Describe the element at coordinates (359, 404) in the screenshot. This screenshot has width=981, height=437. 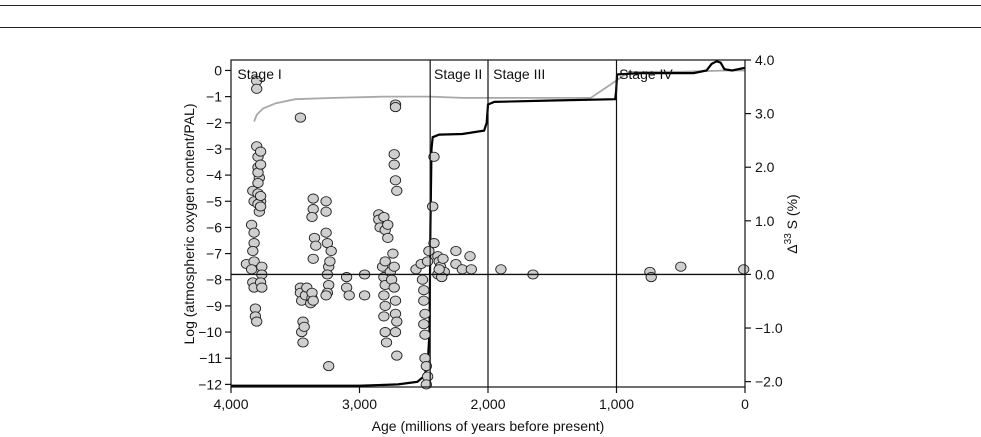
I see `x-tick-label: 3,000` at that location.